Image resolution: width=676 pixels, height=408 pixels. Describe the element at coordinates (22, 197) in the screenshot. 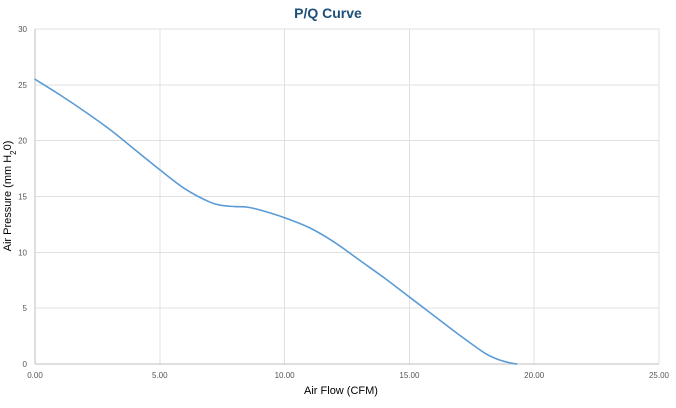

I see `y-tick-label: 15` at that location.